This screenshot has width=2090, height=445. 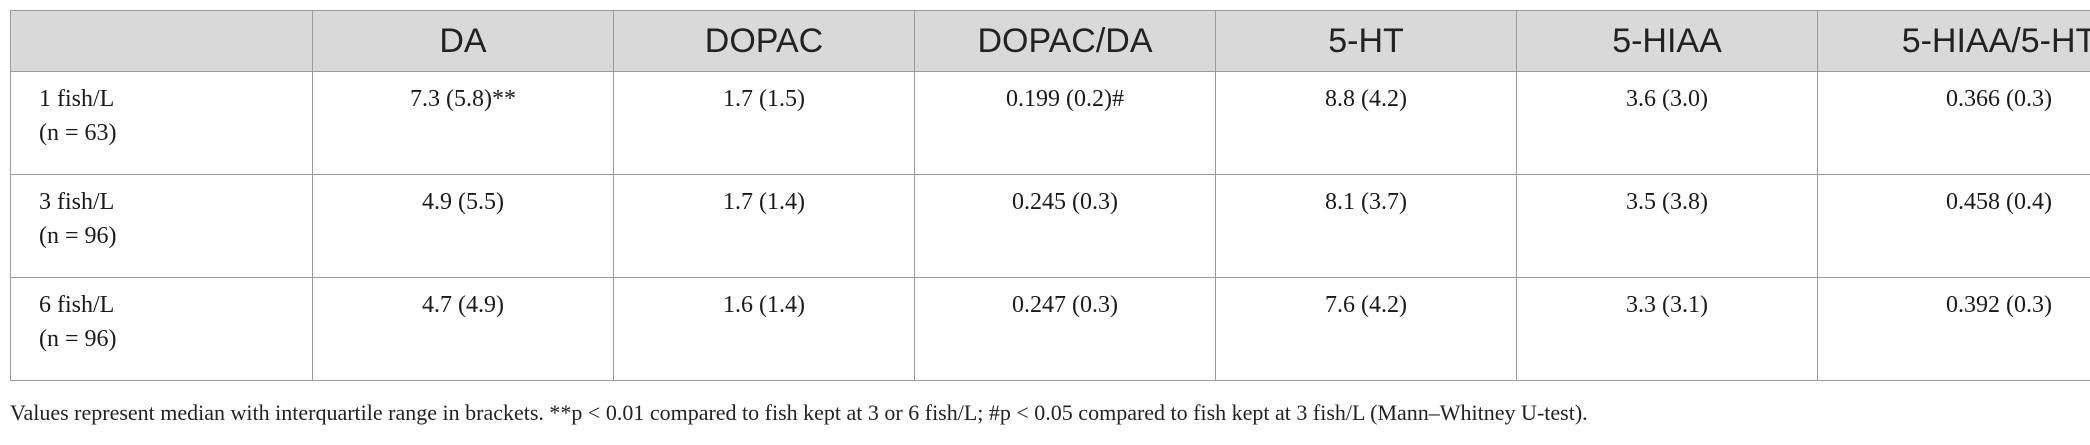 What do you see at coordinates (1366, 226) in the screenshot?
I see `value-cell: 8.1 (3.7)` at bounding box center [1366, 226].